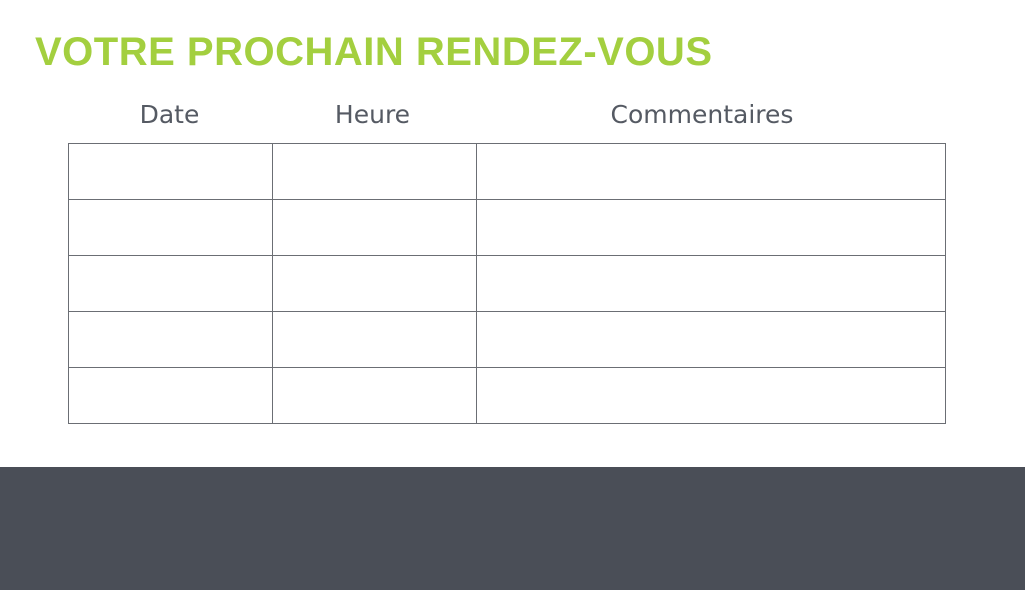 Image resolution: width=1025 pixels, height=590 pixels. Describe the element at coordinates (372, 114) in the screenshot. I see `column-header-heure: Heure` at that location.